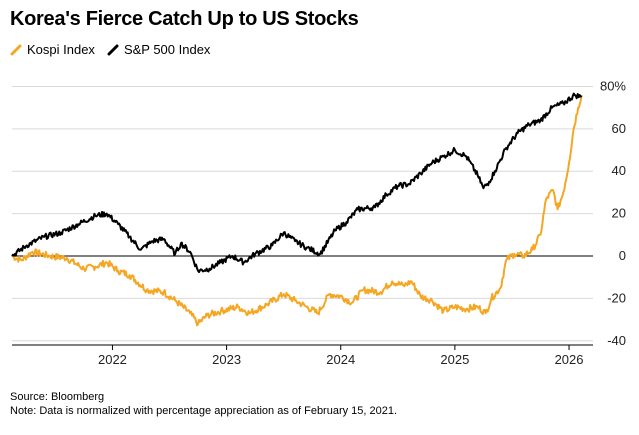 The width and height of the screenshot is (639, 435). I want to click on source-note: Source: Bloomberg, so click(57, 397).